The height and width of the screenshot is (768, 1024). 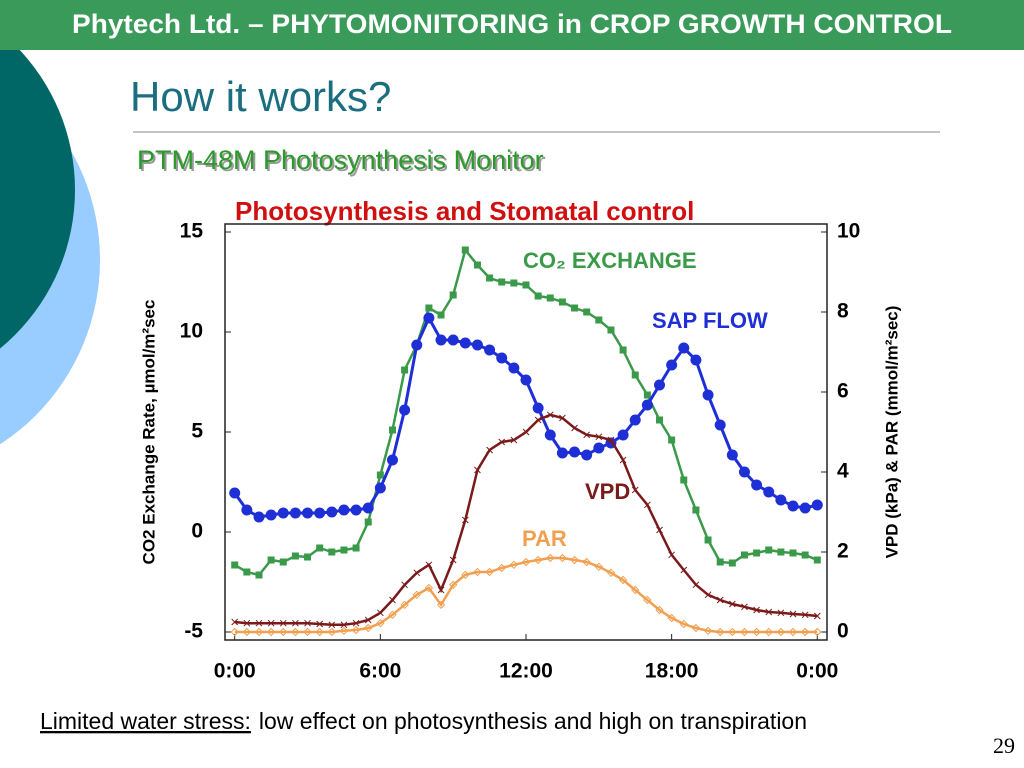 I want to click on series-label: CO₂ EXCHANGE, so click(x=610, y=260).